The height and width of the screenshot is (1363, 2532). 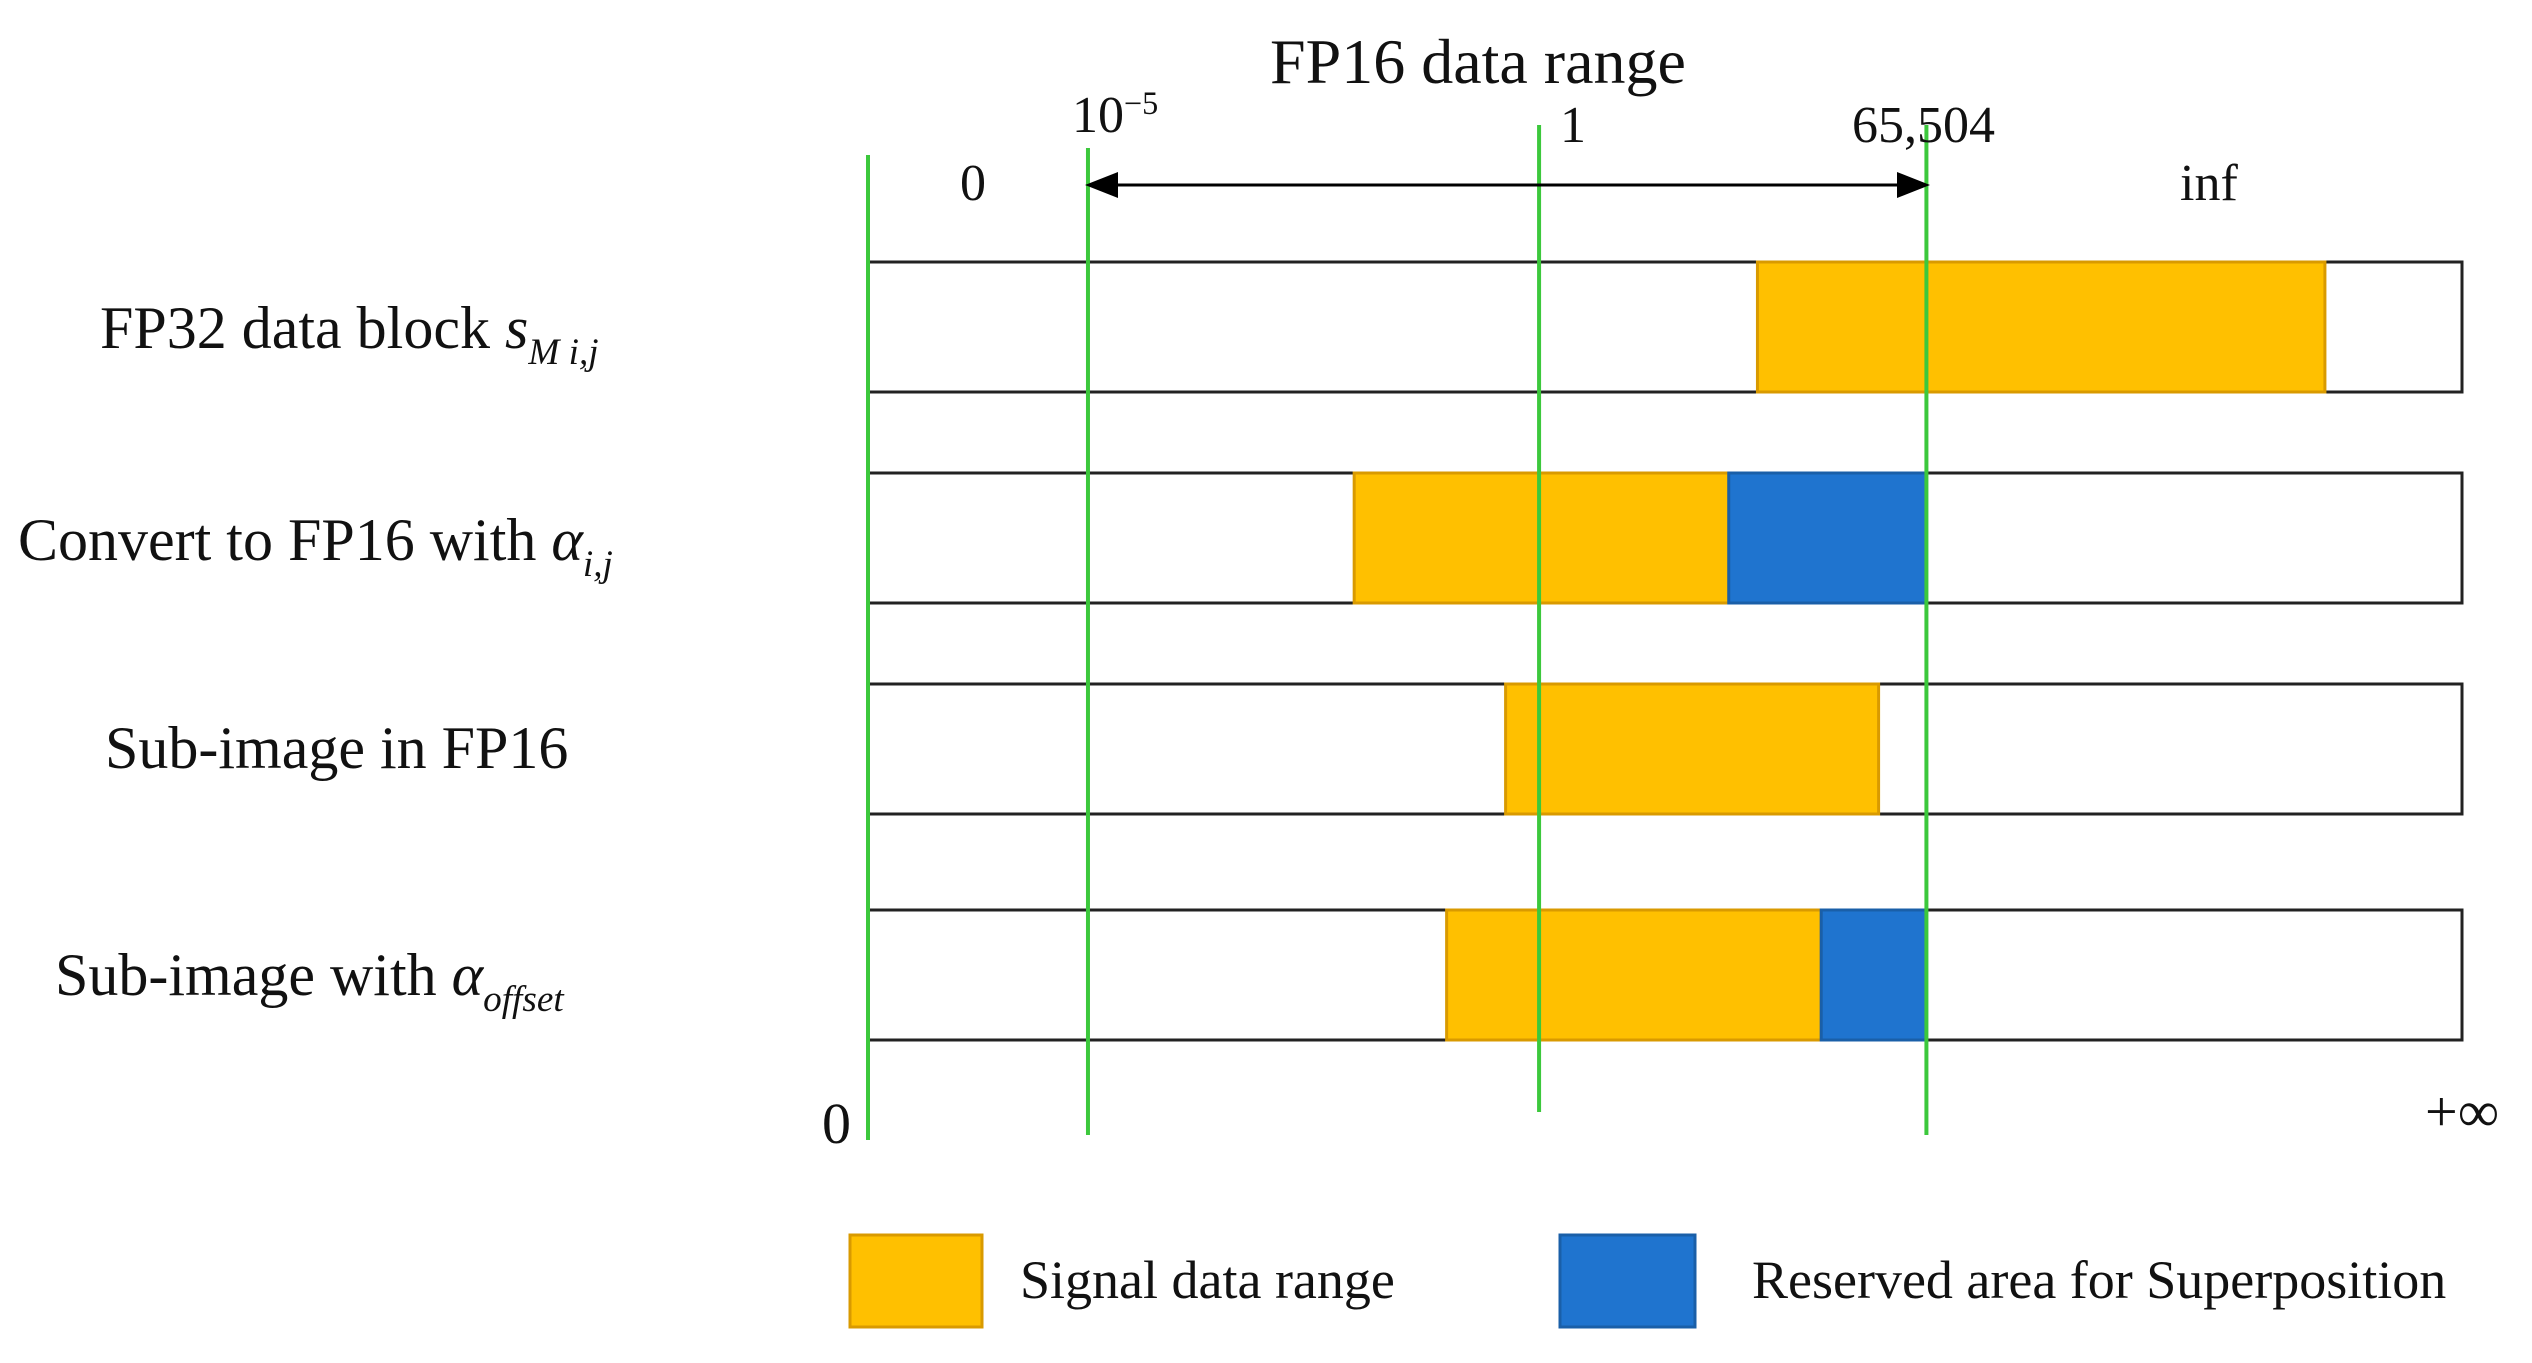 I want to click on row-label-convert: Convert to FP16 with αi,j, so click(x=315, y=545).